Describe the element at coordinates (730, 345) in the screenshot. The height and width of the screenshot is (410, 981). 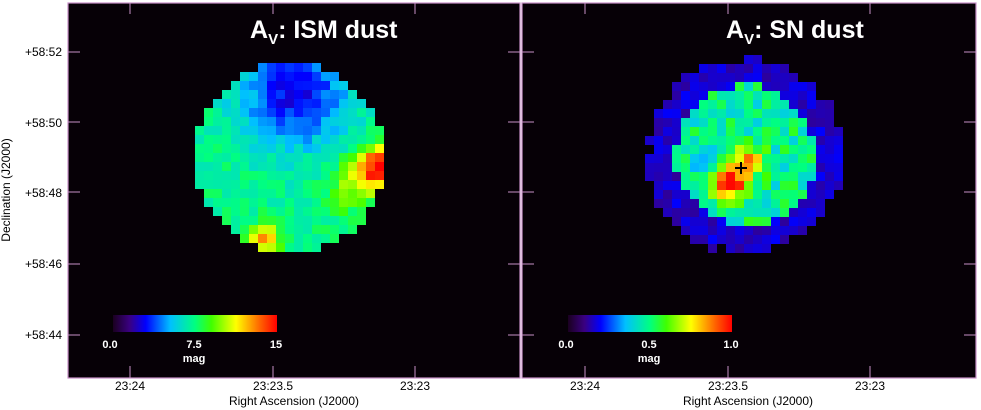
I see `colorbar-tick: 1.0` at that location.